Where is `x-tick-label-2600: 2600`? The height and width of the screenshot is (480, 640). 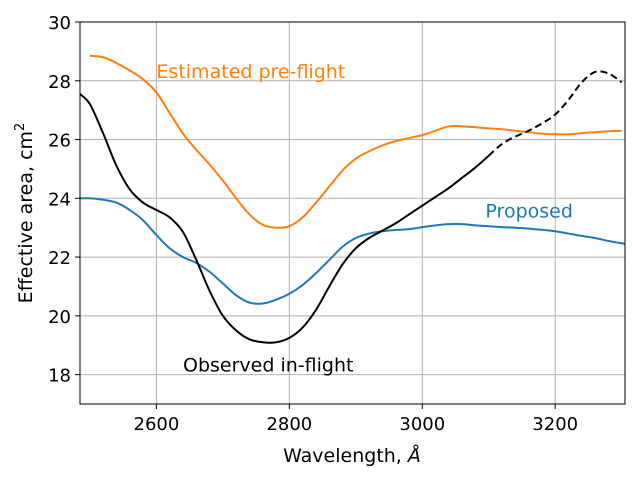 x-tick-label-2600: 2600 is located at coordinates (157, 424).